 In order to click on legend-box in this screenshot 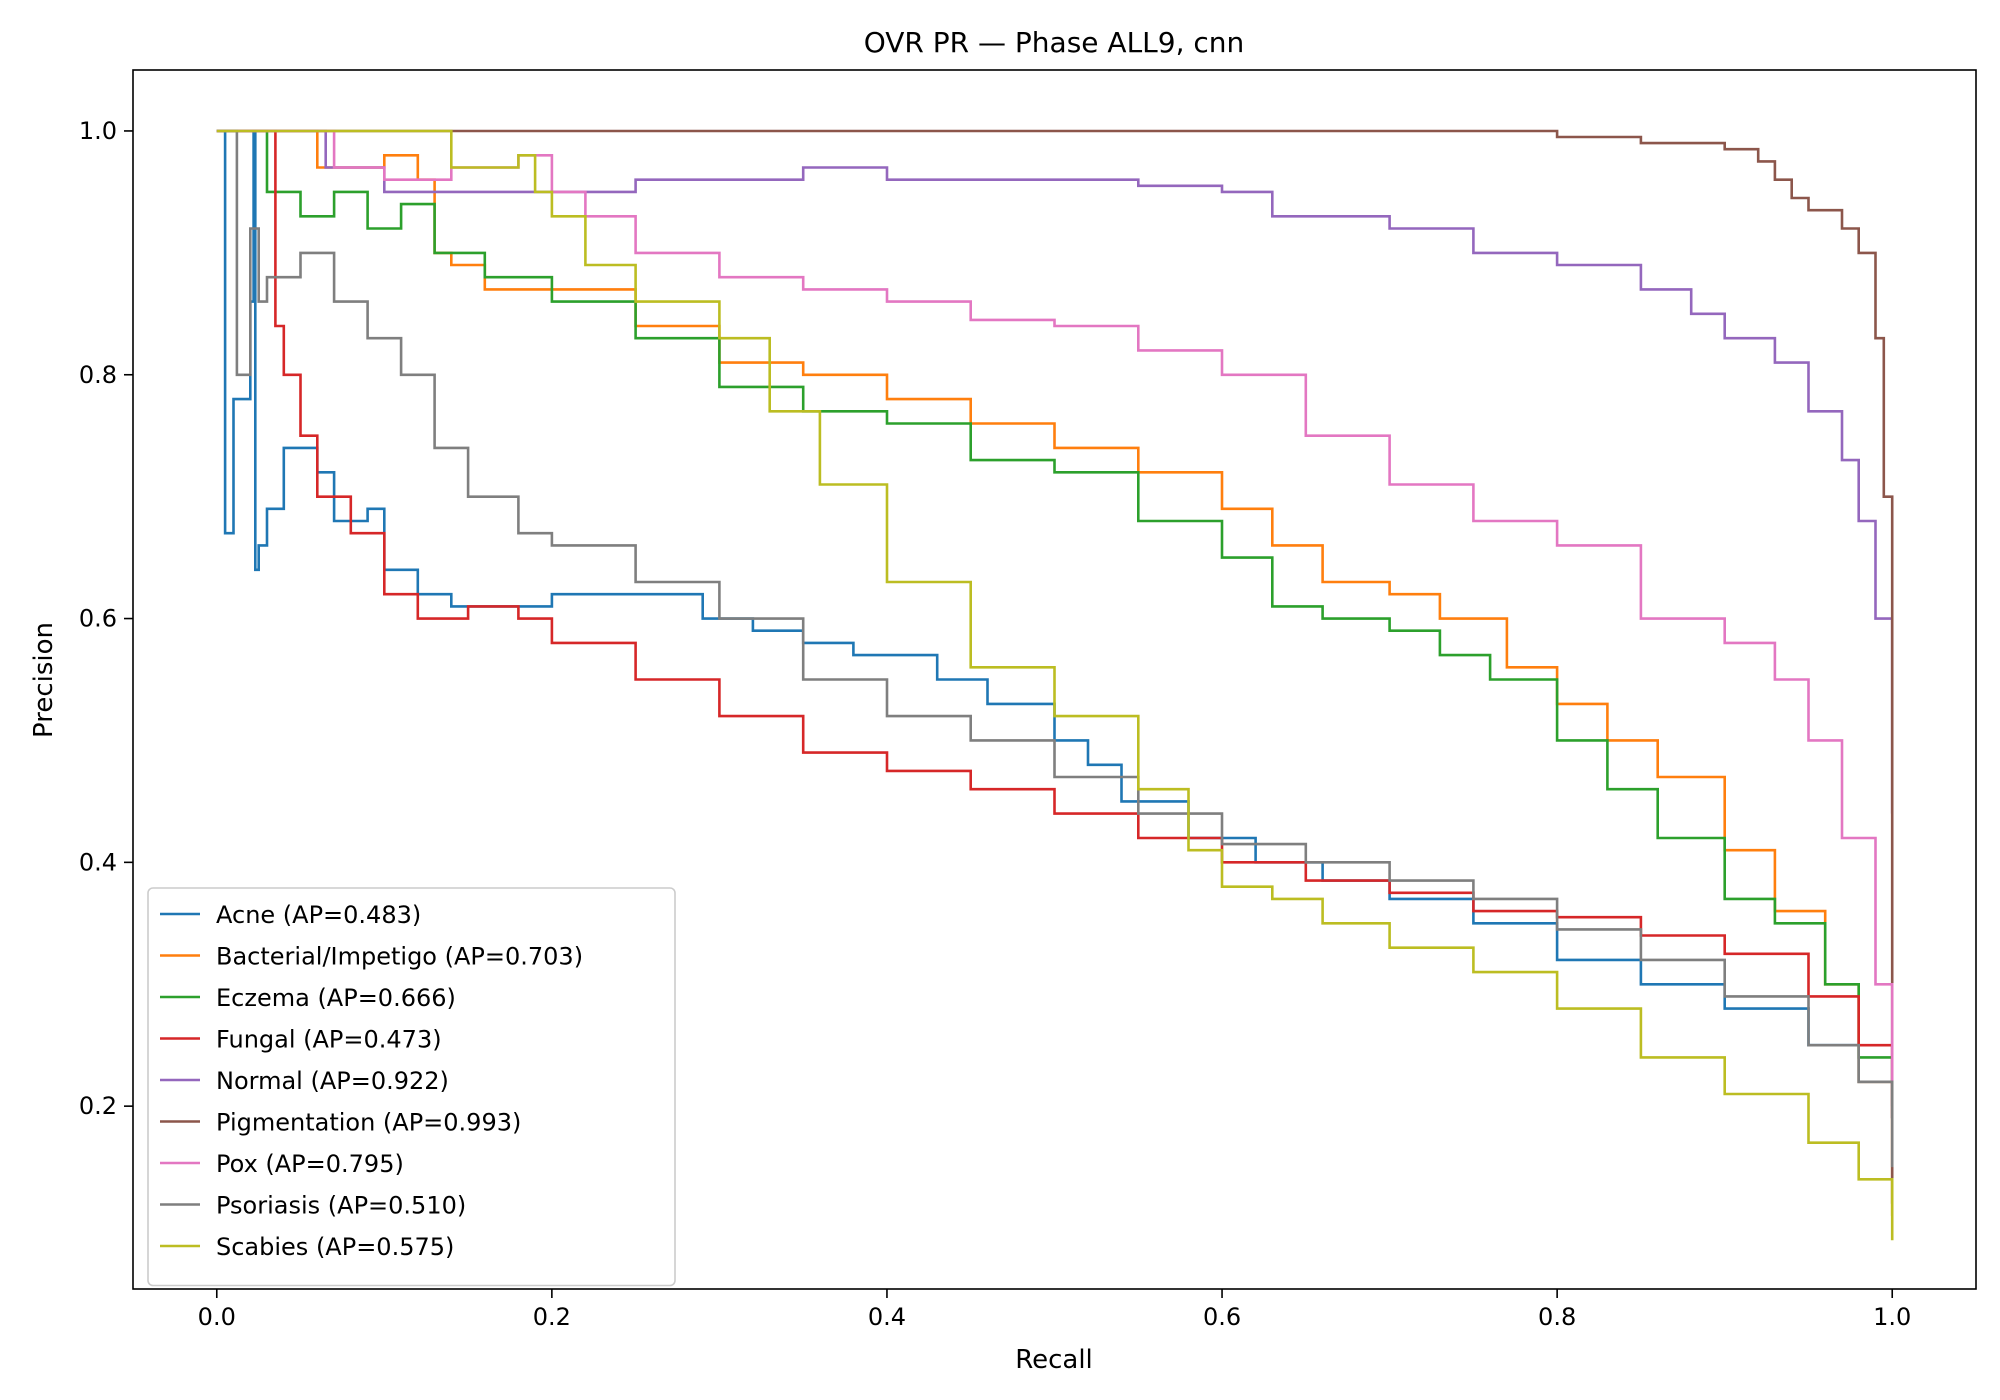, I will do `click(411, 1087)`.